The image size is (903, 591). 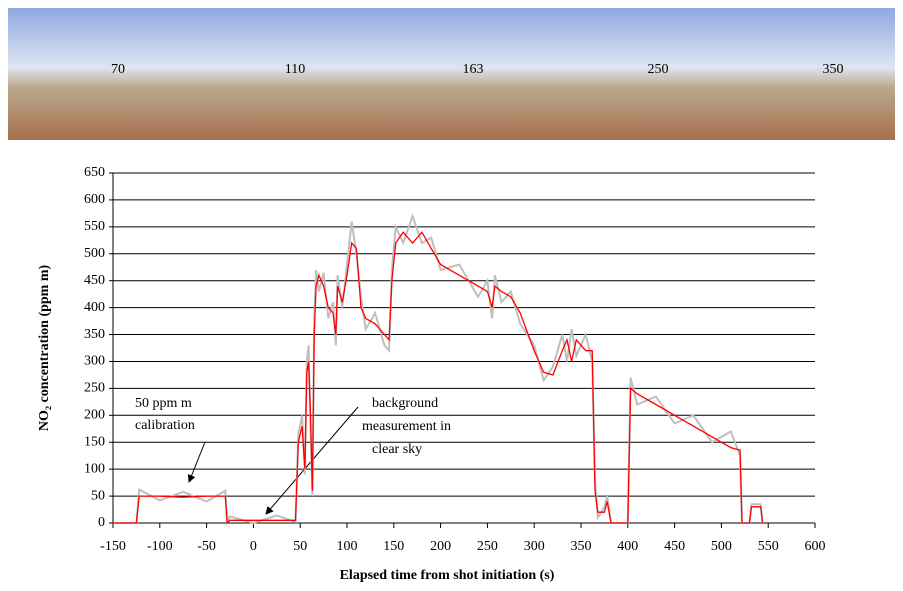 I want to click on y-axis-label: NO₂ concentration (ppm m), so click(x=44, y=347).